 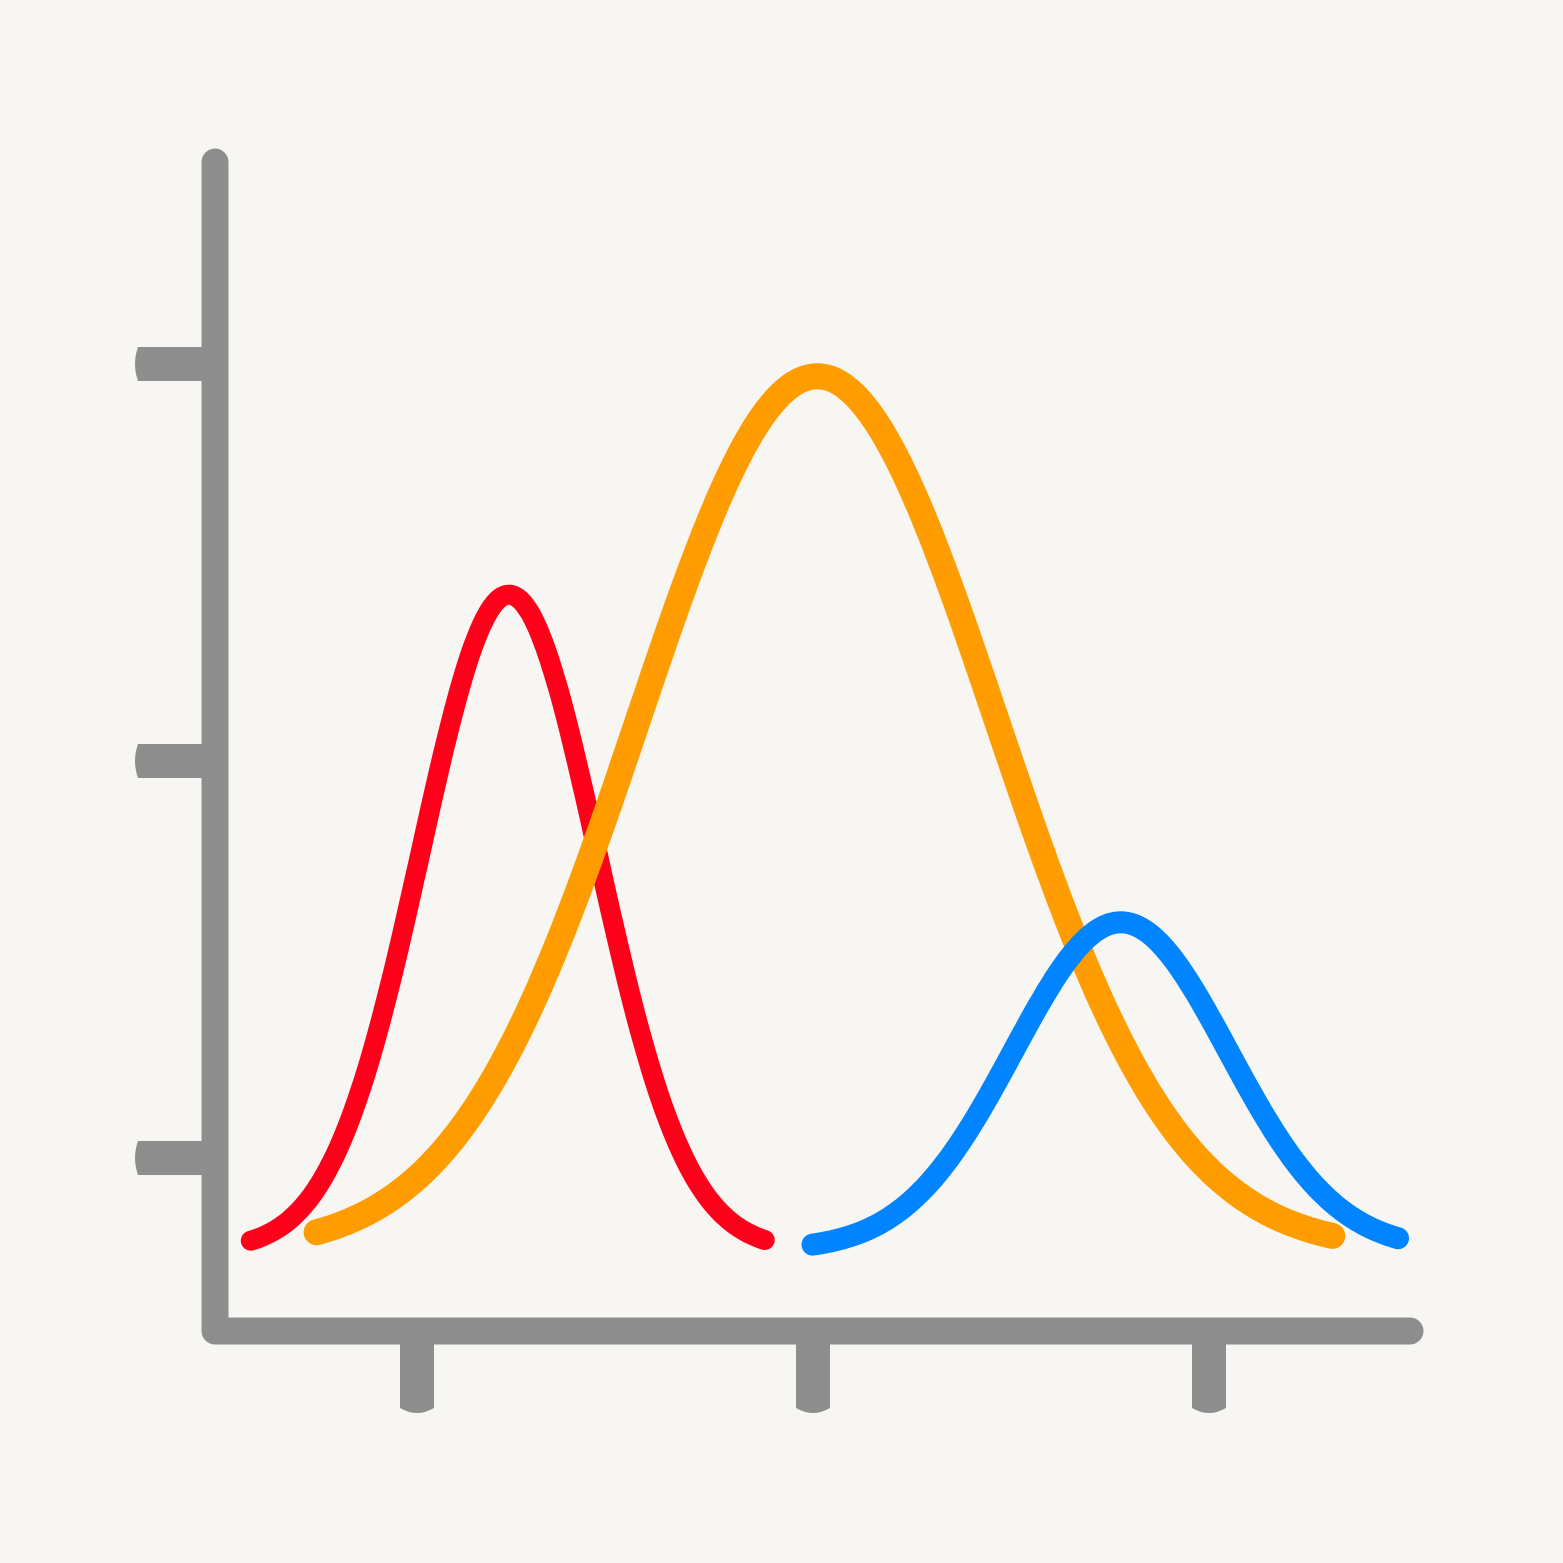 I want to click on series-red-curve, so click(x=507, y=917).